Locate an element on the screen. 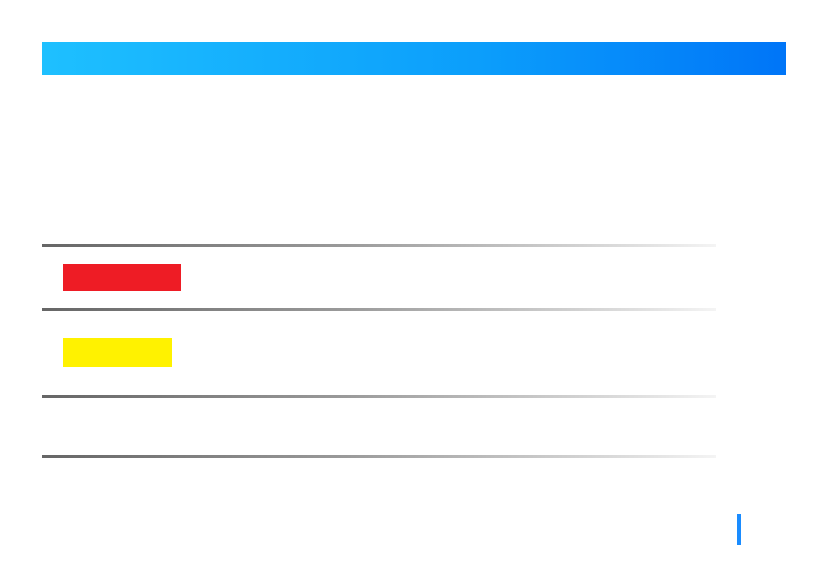 Image resolution: width=829 pixels, height=587 pixels. yellow-box is located at coordinates (117, 352).